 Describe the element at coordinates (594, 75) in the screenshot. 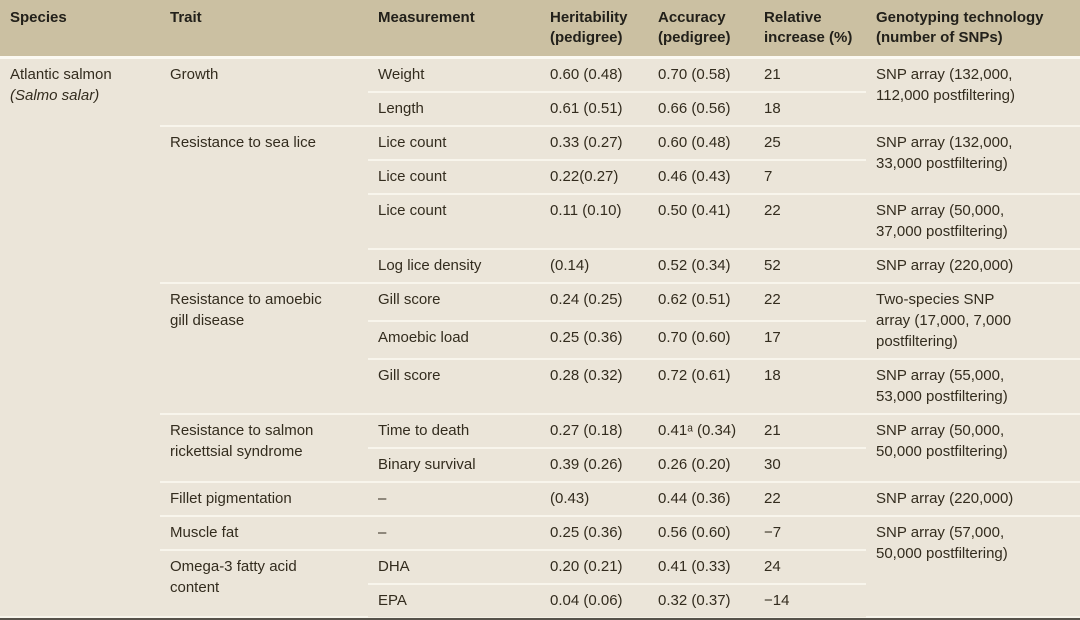

I see `heritability-cell: 0.60 (0.48)` at that location.